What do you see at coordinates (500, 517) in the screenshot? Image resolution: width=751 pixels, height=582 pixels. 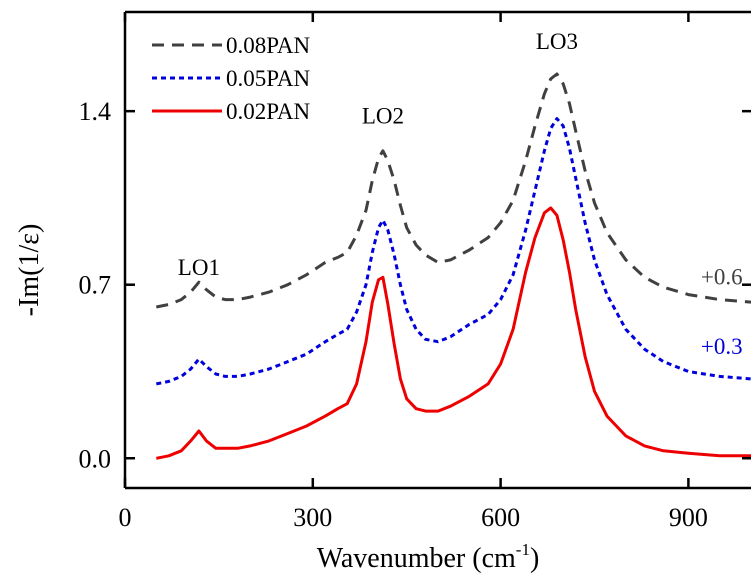 I see `x-tick-label-600: 600` at bounding box center [500, 517].